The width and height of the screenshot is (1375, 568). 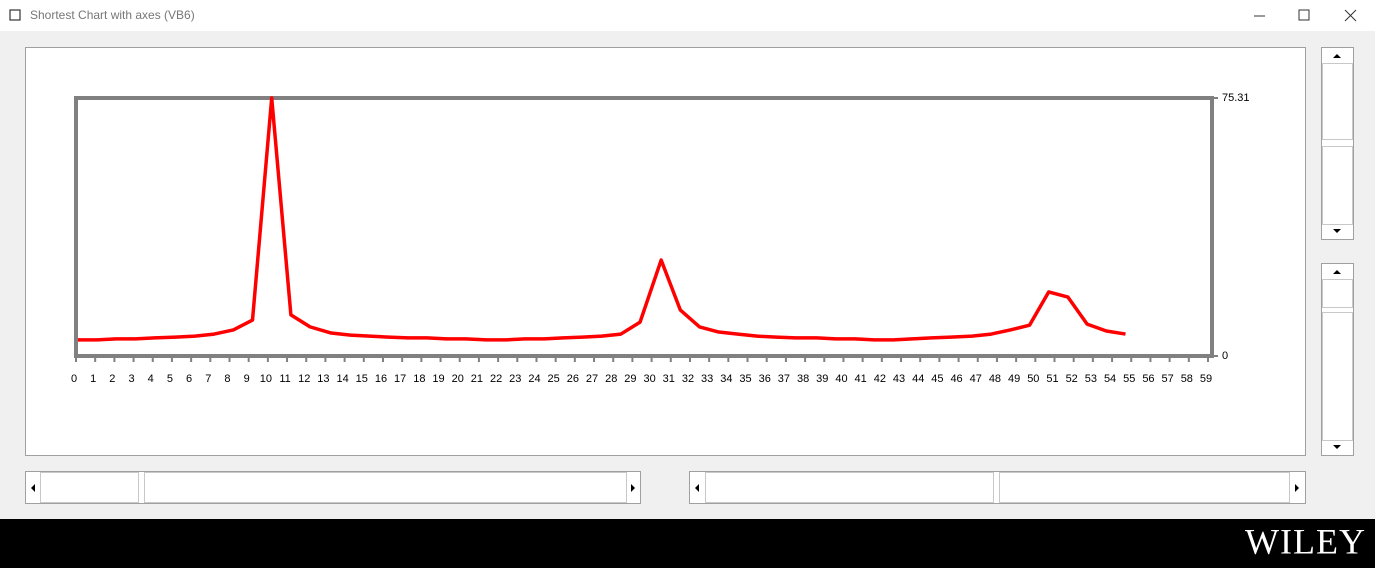 I want to click on x-tick-label: 11, so click(x=284, y=379).